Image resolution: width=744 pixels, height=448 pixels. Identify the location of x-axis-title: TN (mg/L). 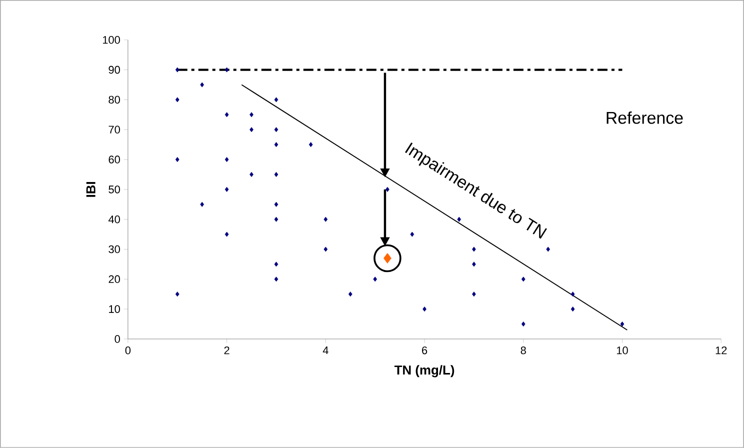
(424, 371).